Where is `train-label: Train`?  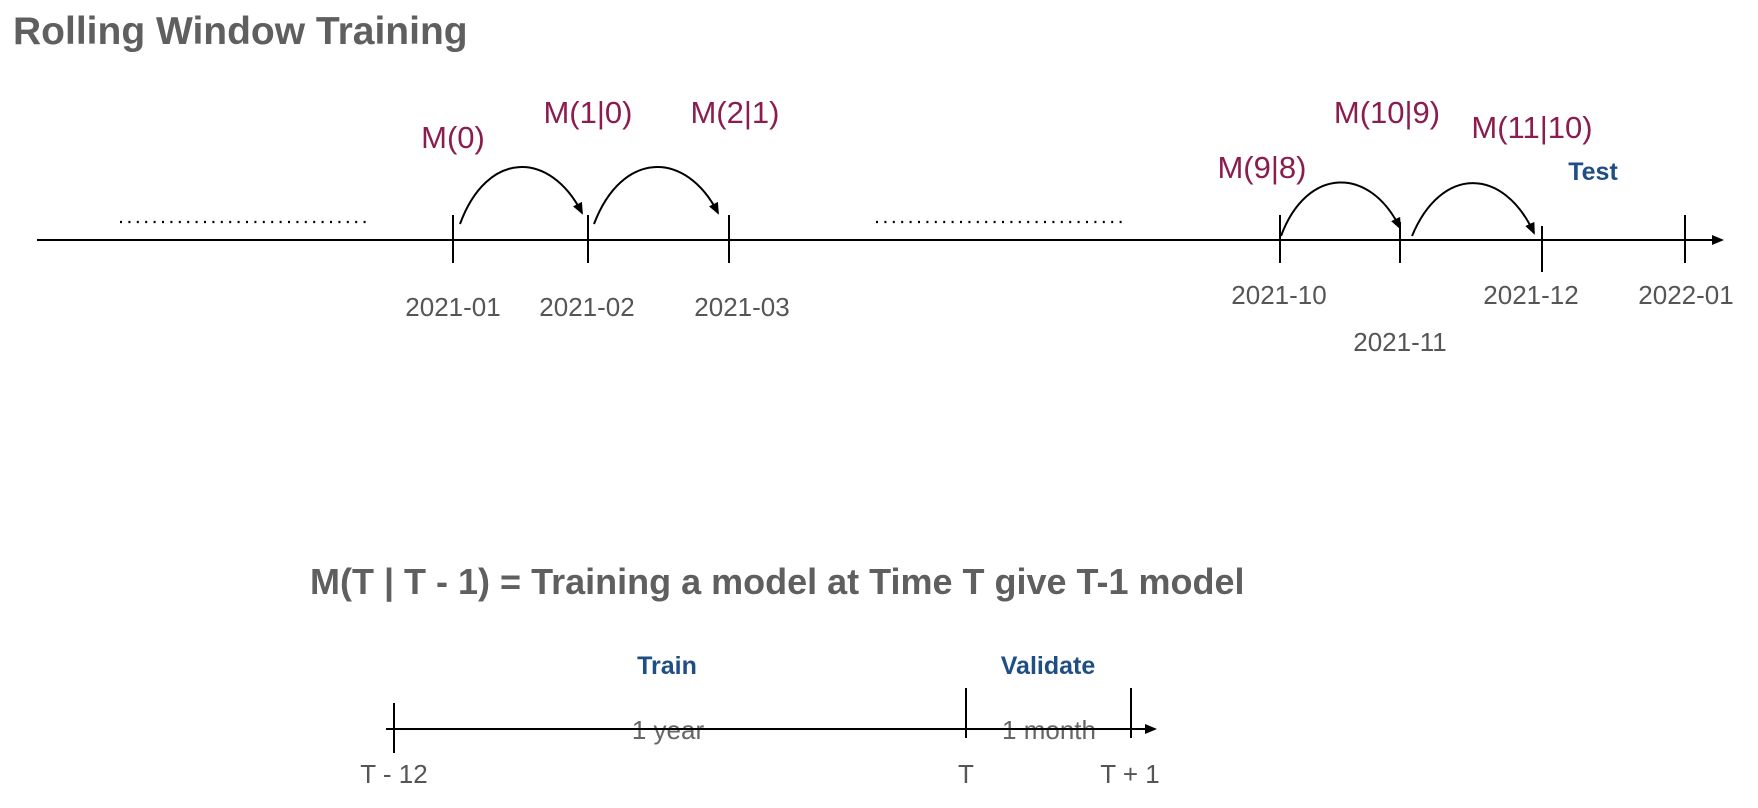 train-label: Train is located at coordinates (667, 666).